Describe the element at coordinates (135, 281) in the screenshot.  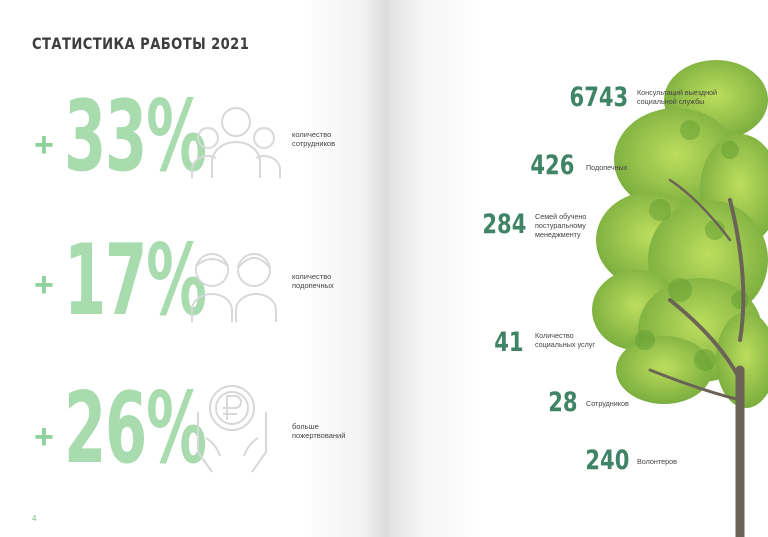
I see `stat-percent: 17%` at that location.